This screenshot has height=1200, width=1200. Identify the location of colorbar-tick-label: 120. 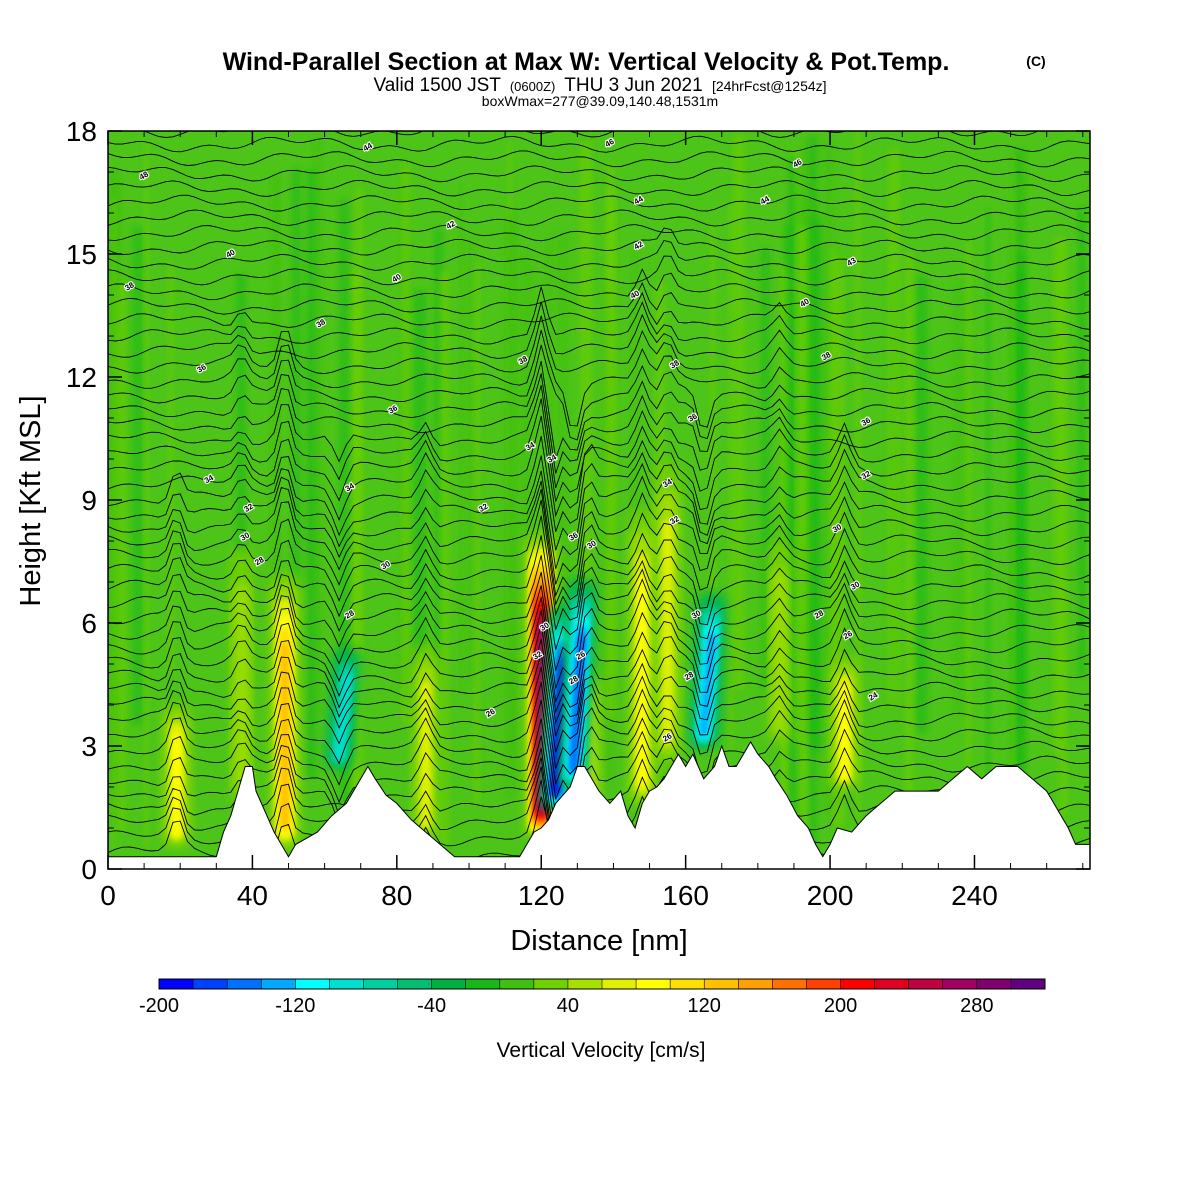
(704, 1006).